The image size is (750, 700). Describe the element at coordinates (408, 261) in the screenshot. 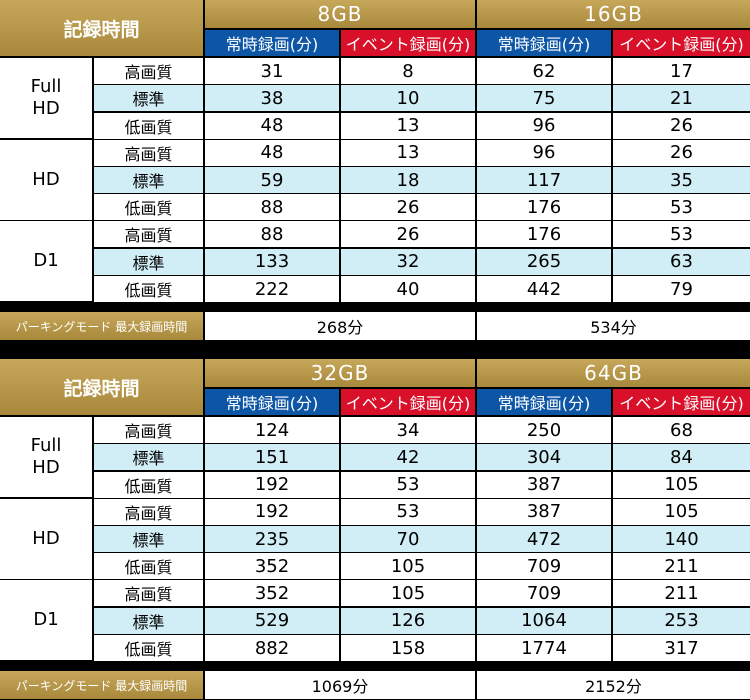

I see `minutes-cell: 32` at that location.